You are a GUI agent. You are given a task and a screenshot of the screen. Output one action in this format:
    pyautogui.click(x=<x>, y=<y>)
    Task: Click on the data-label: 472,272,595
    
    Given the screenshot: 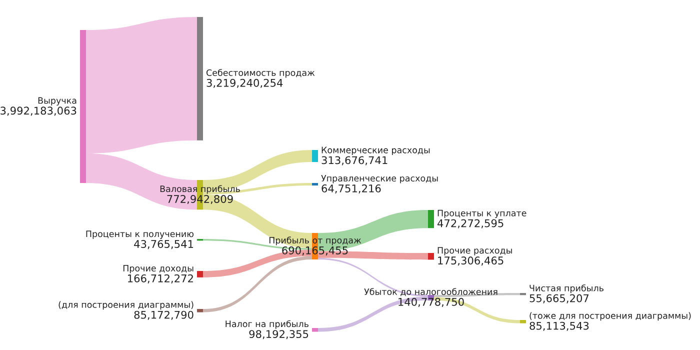 What is the action you would take?
    pyautogui.click(x=471, y=223)
    